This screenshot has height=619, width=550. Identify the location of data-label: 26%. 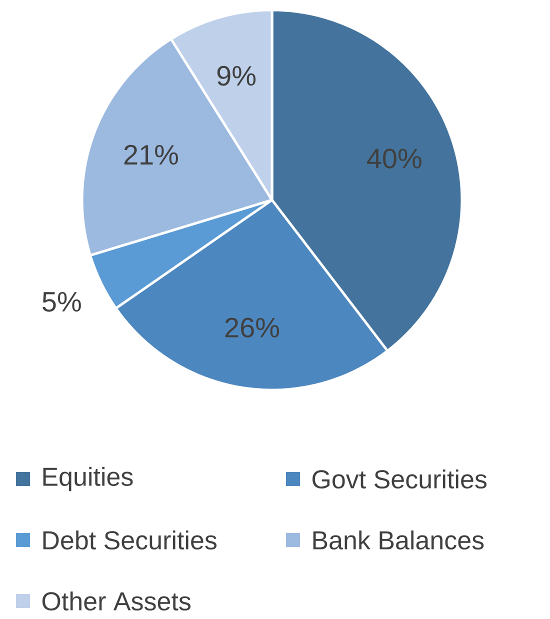
(252, 328).